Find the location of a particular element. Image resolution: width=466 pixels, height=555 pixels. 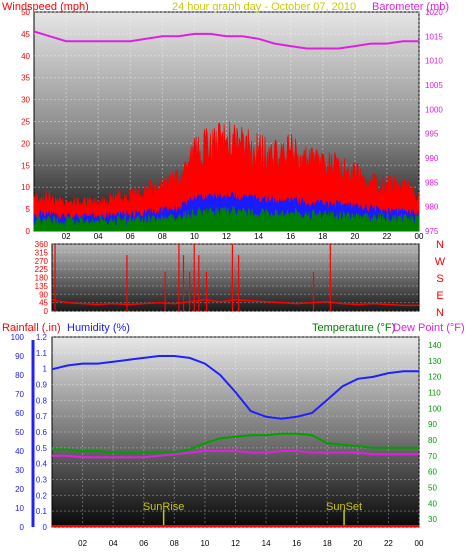

barometer-tick-label: 975 is located at coordinates (432, 231).